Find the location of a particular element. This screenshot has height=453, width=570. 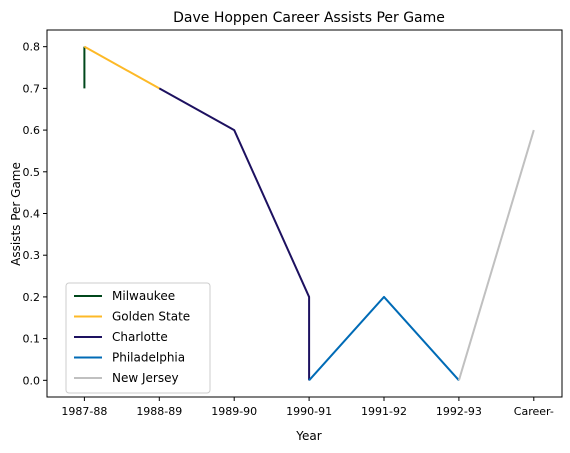

y-tick-label: 0.7 is located at coordinates (32, 88).